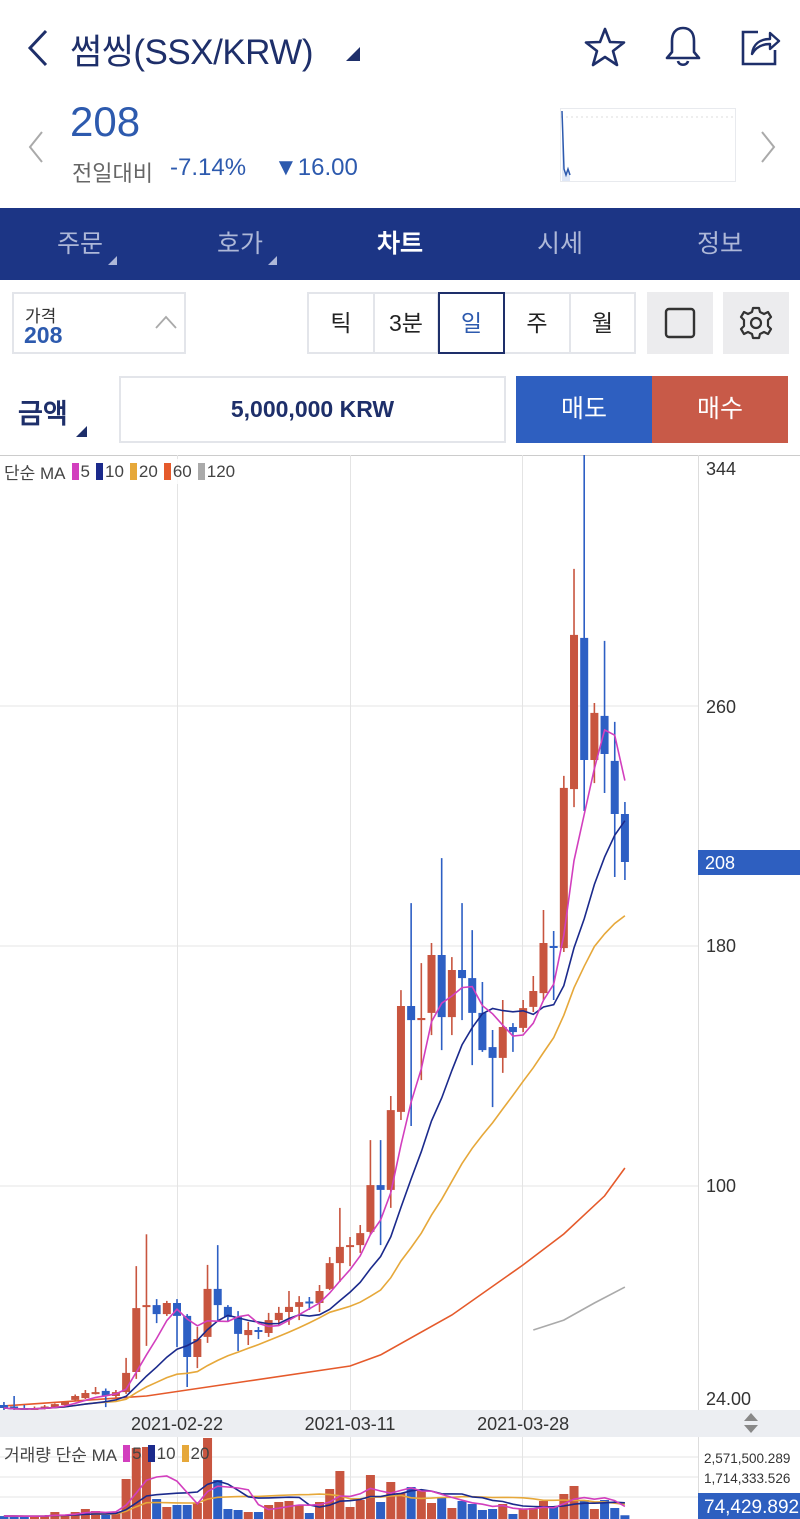 This screenshot has width=800, height=1519. I want to click on legend-swatch-ma5, so click(75, 471).